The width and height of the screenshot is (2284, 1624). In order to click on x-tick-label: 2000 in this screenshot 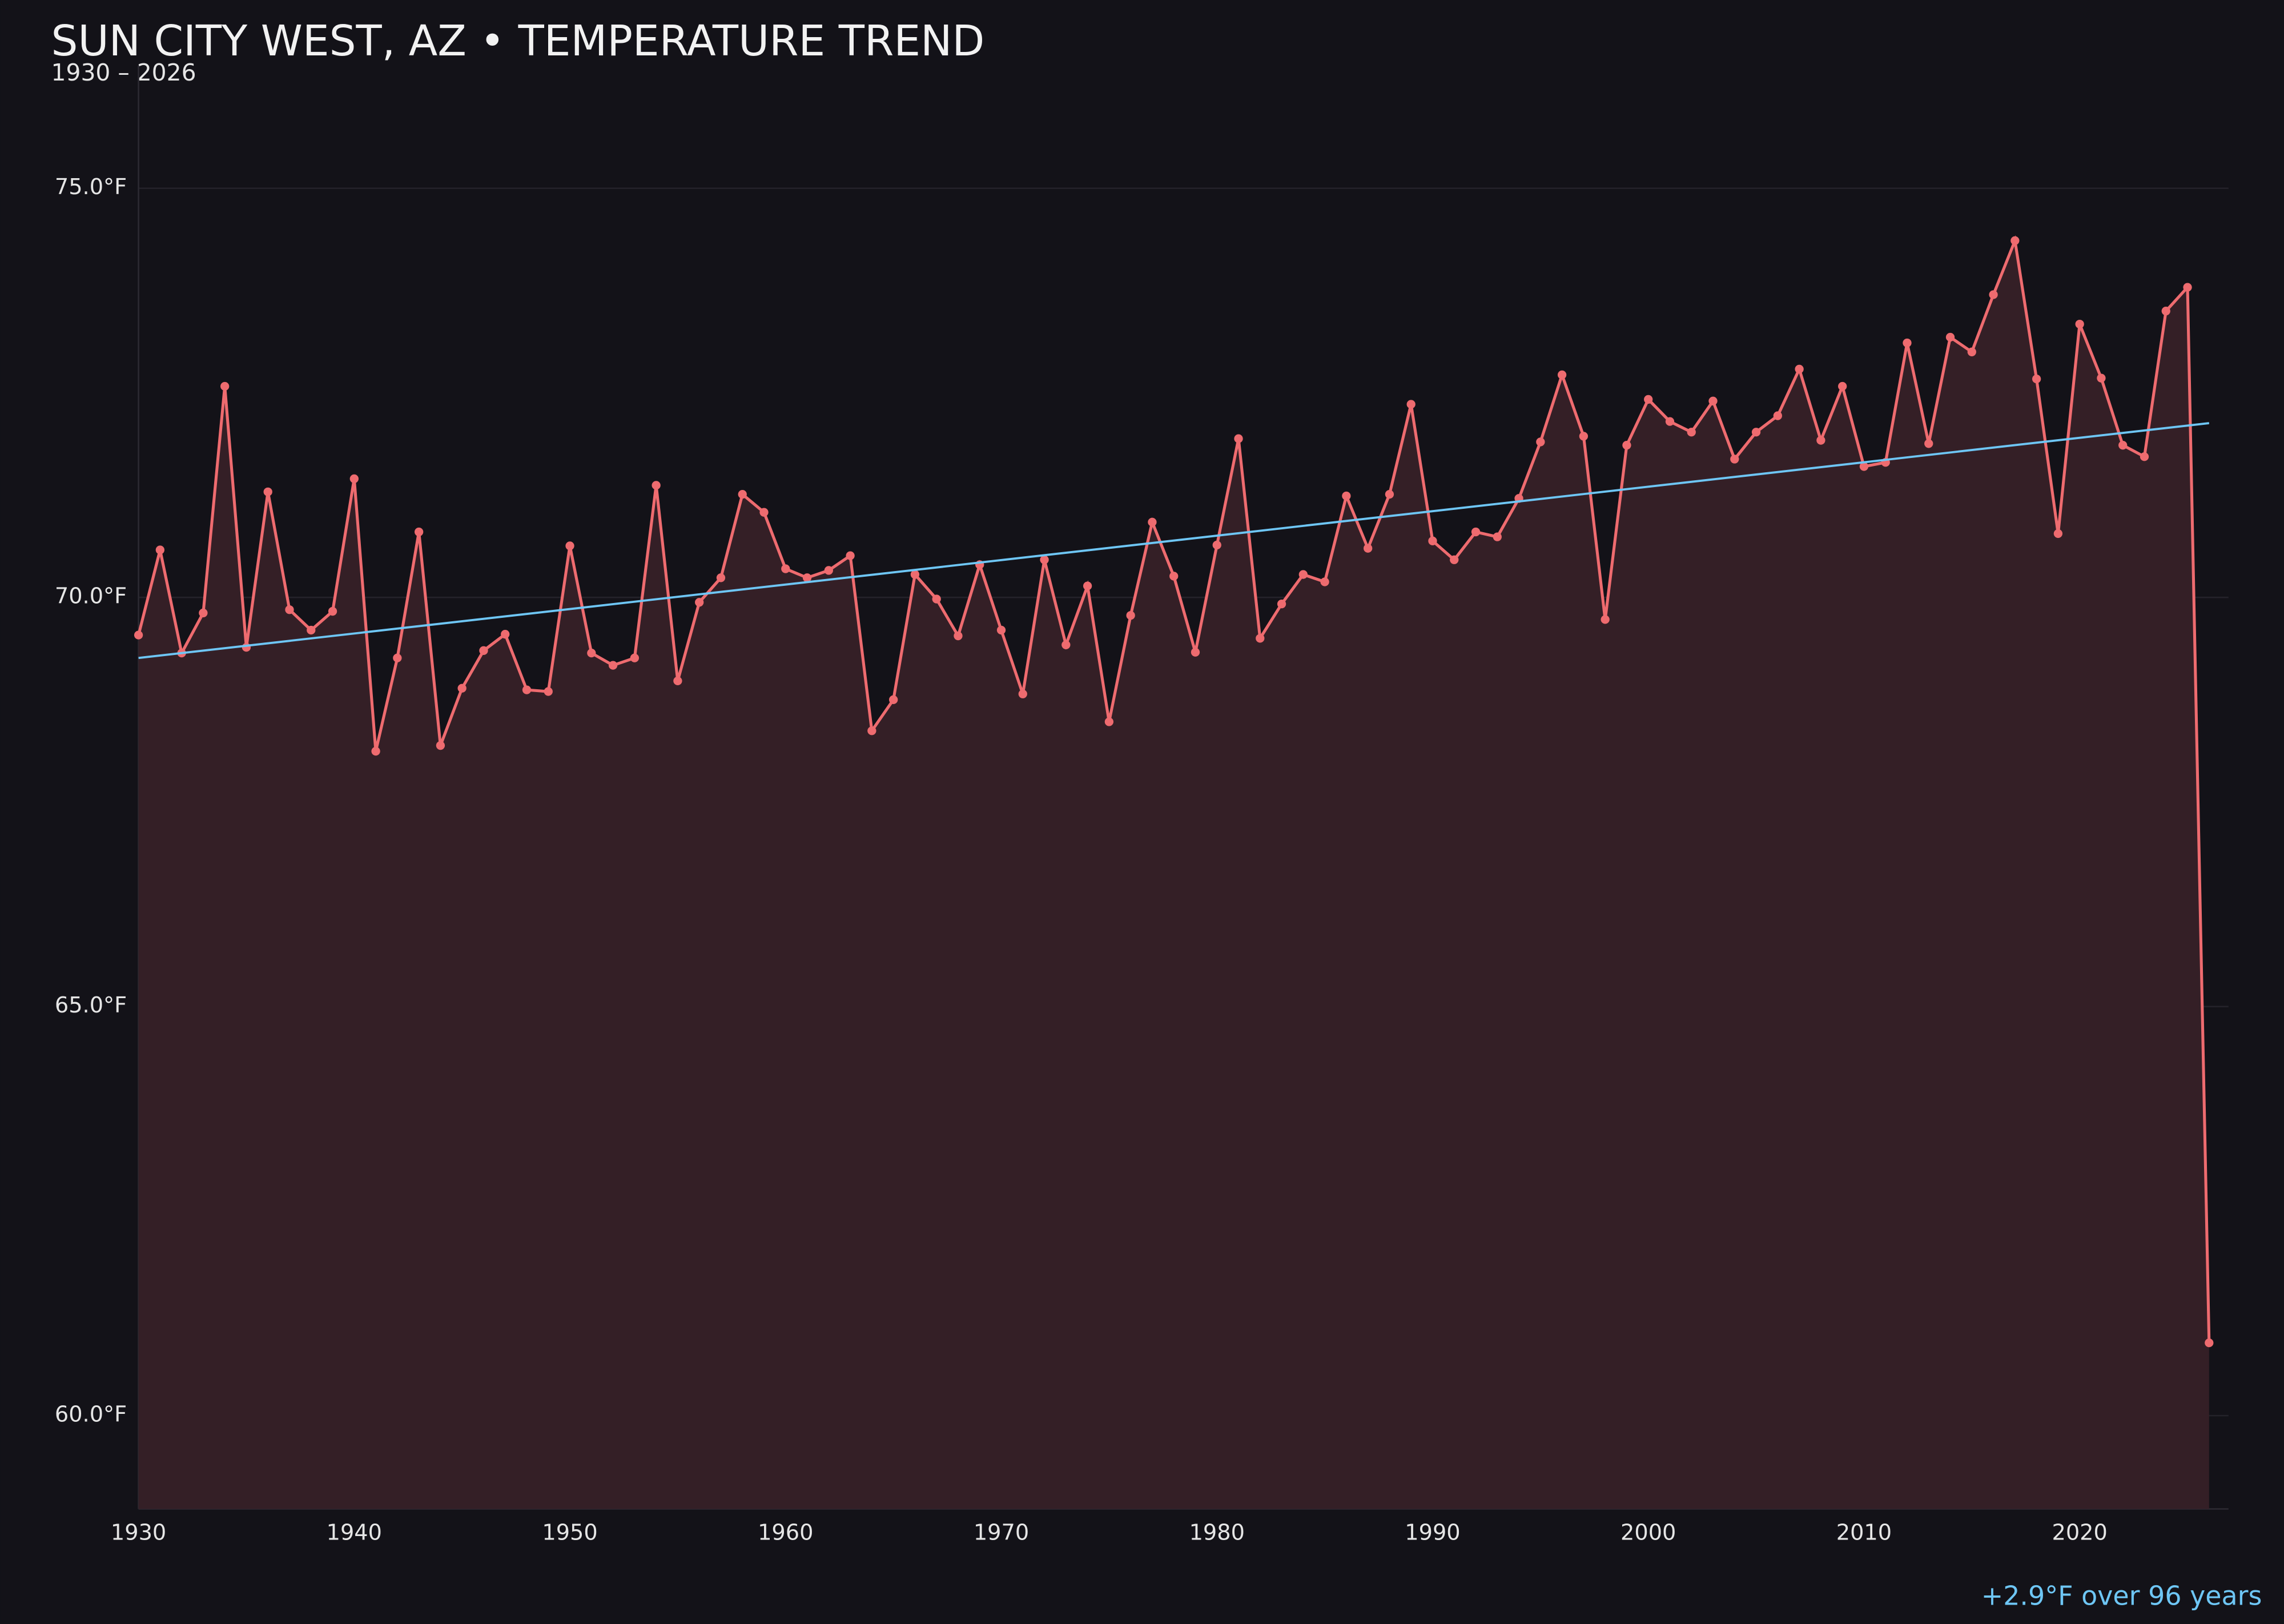, I will do `click(1648, 1532)`.